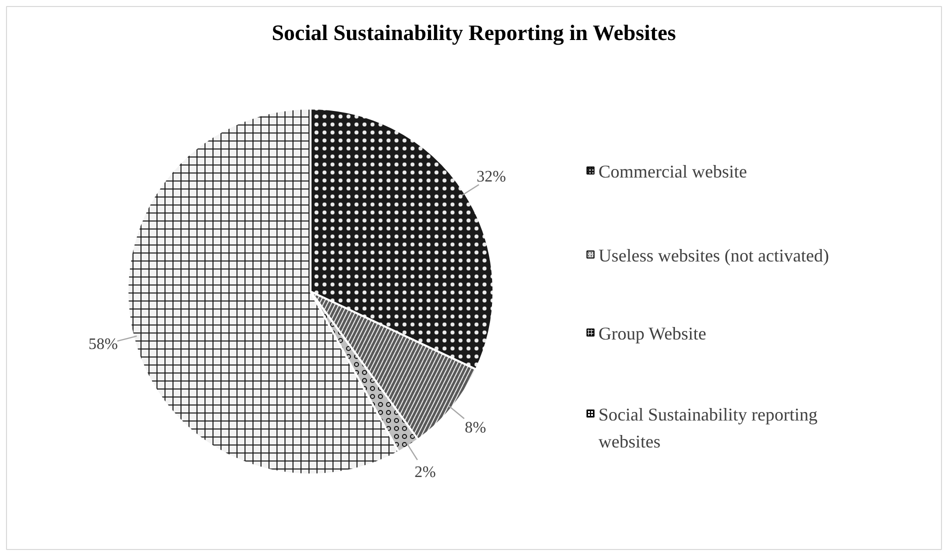 This screenshot has width=947, height=555. What do you see at coordinates (103, 345) in the screenshot?
I see `data-label: 58%` at bounding box center [103, 345].